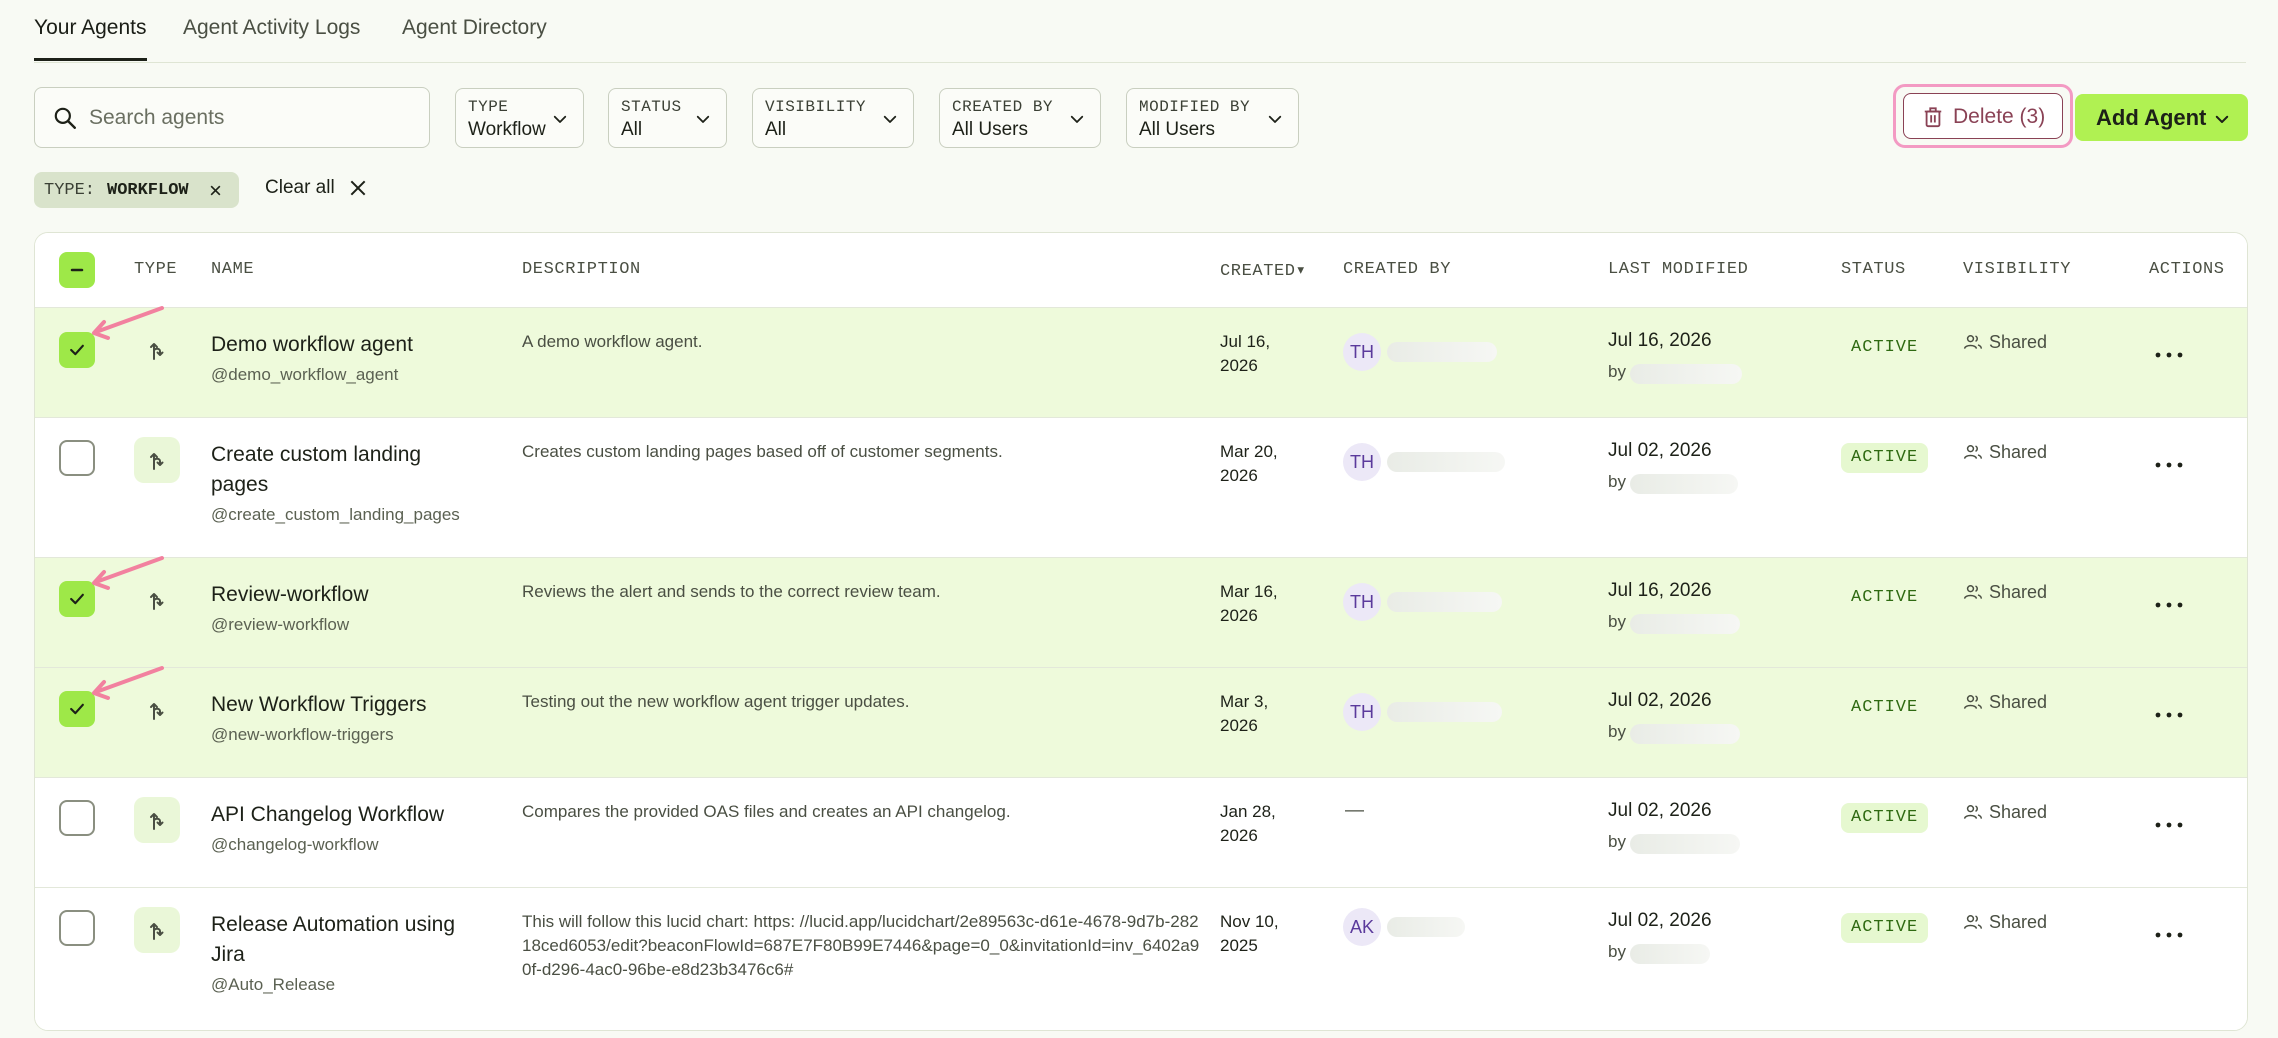 The width and height of the screenshot is (2278, 1038). Describe the element at coordinates (312, 344) in the screenshot. I see `agent-name: Demo workflow agent` at that location.